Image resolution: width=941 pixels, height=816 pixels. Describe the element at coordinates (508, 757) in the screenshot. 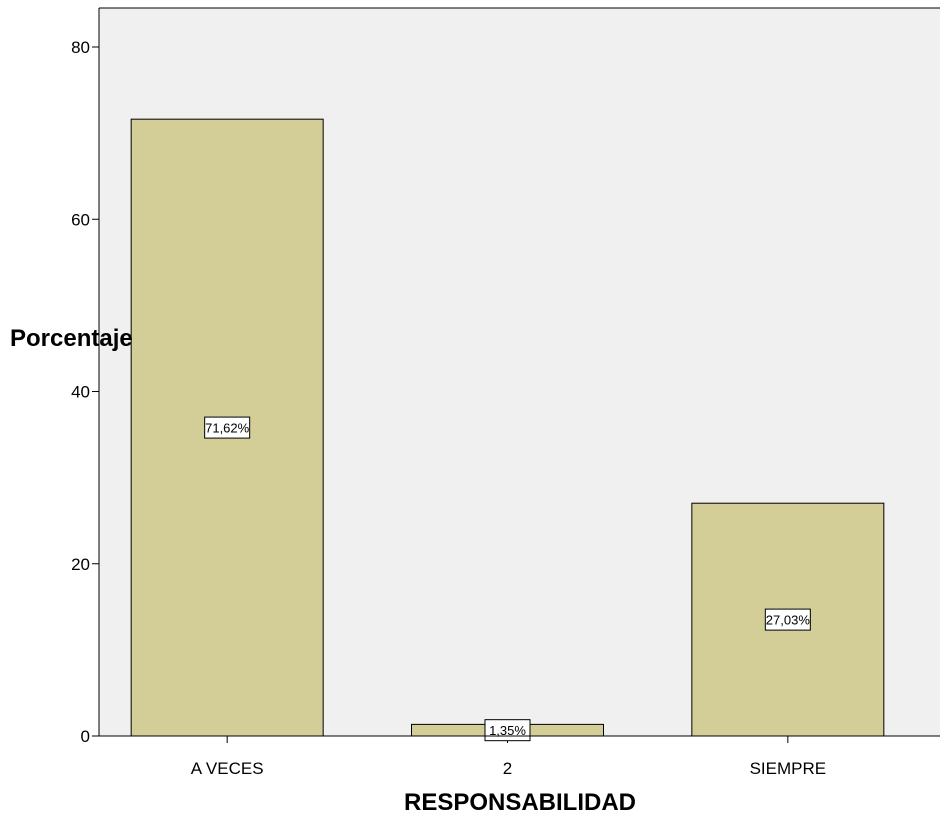

I see `x-axis-ticks: A VECES 2 SIEMPRE` at that location.